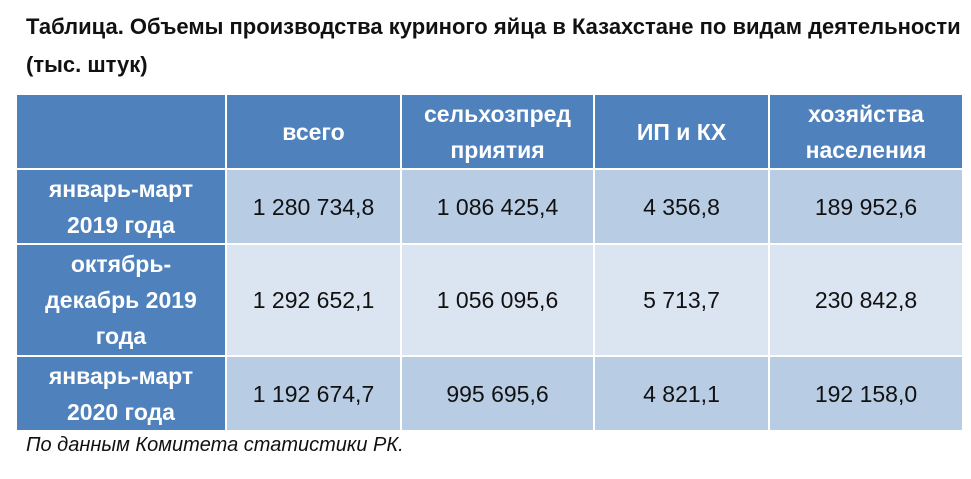 Image resolution: width=971 pixels, height=479 pixels. Describe the element at coordinates (866, 113) in the screenshot. I see `text-line: хозяйства` at that location.